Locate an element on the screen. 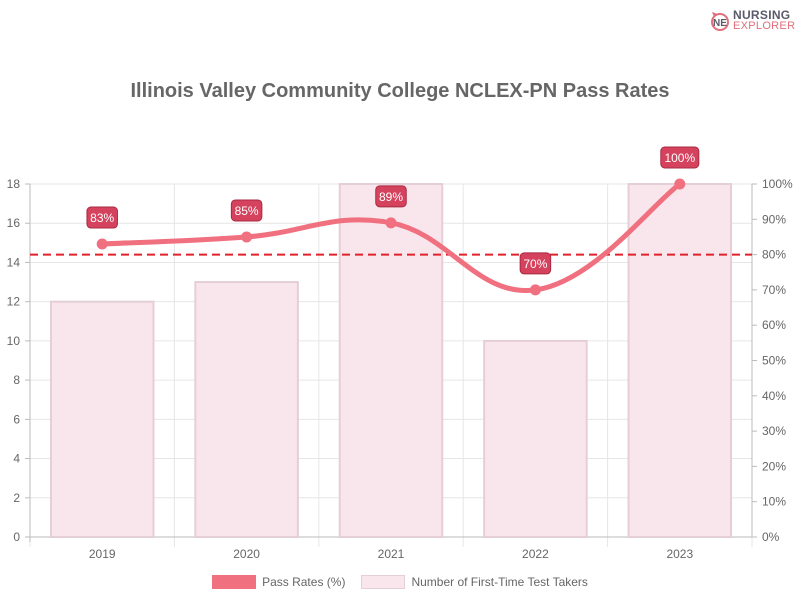 This screenshot has height=600, width=800. y-right-tick: 100% is located at coordinates (777, 184).